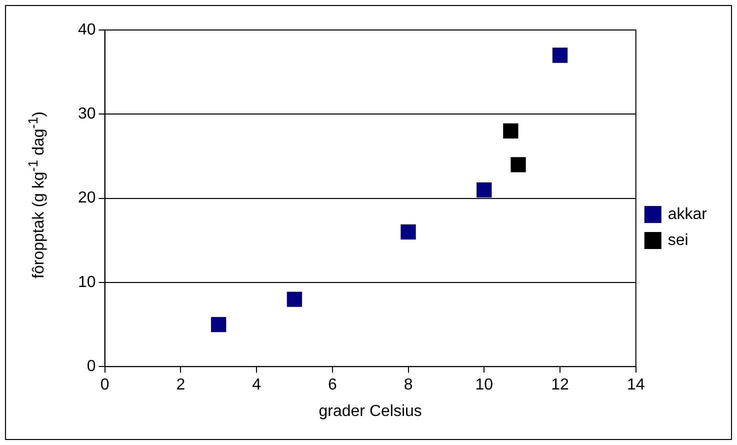 The width and height of the screenshot is (737, 445). Describe the element at coordinates (484, 385) in the screenshot. I see `x-tick-label: 10` at that location.